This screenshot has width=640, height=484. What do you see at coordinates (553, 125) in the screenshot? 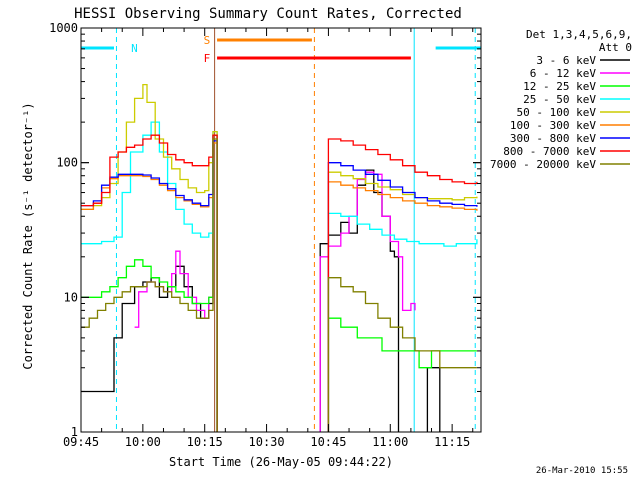
I see `legend-item-label: 100 - 300 keV` at bounding box center [553, 125].